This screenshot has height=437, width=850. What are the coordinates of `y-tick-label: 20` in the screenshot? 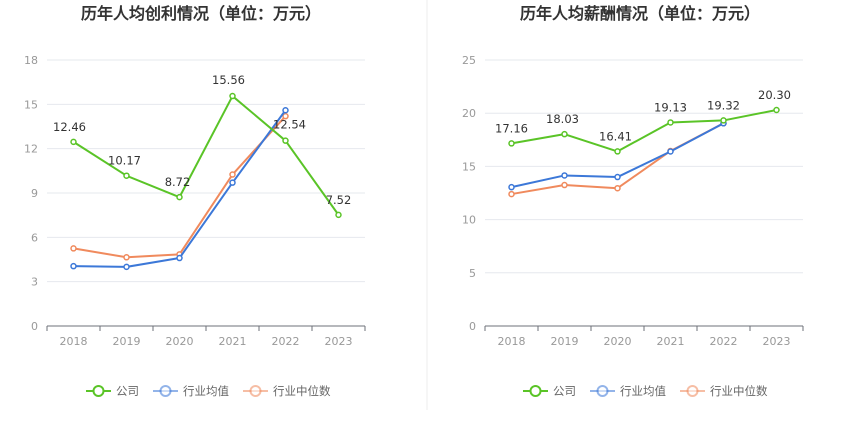 It's located at (469, 113).